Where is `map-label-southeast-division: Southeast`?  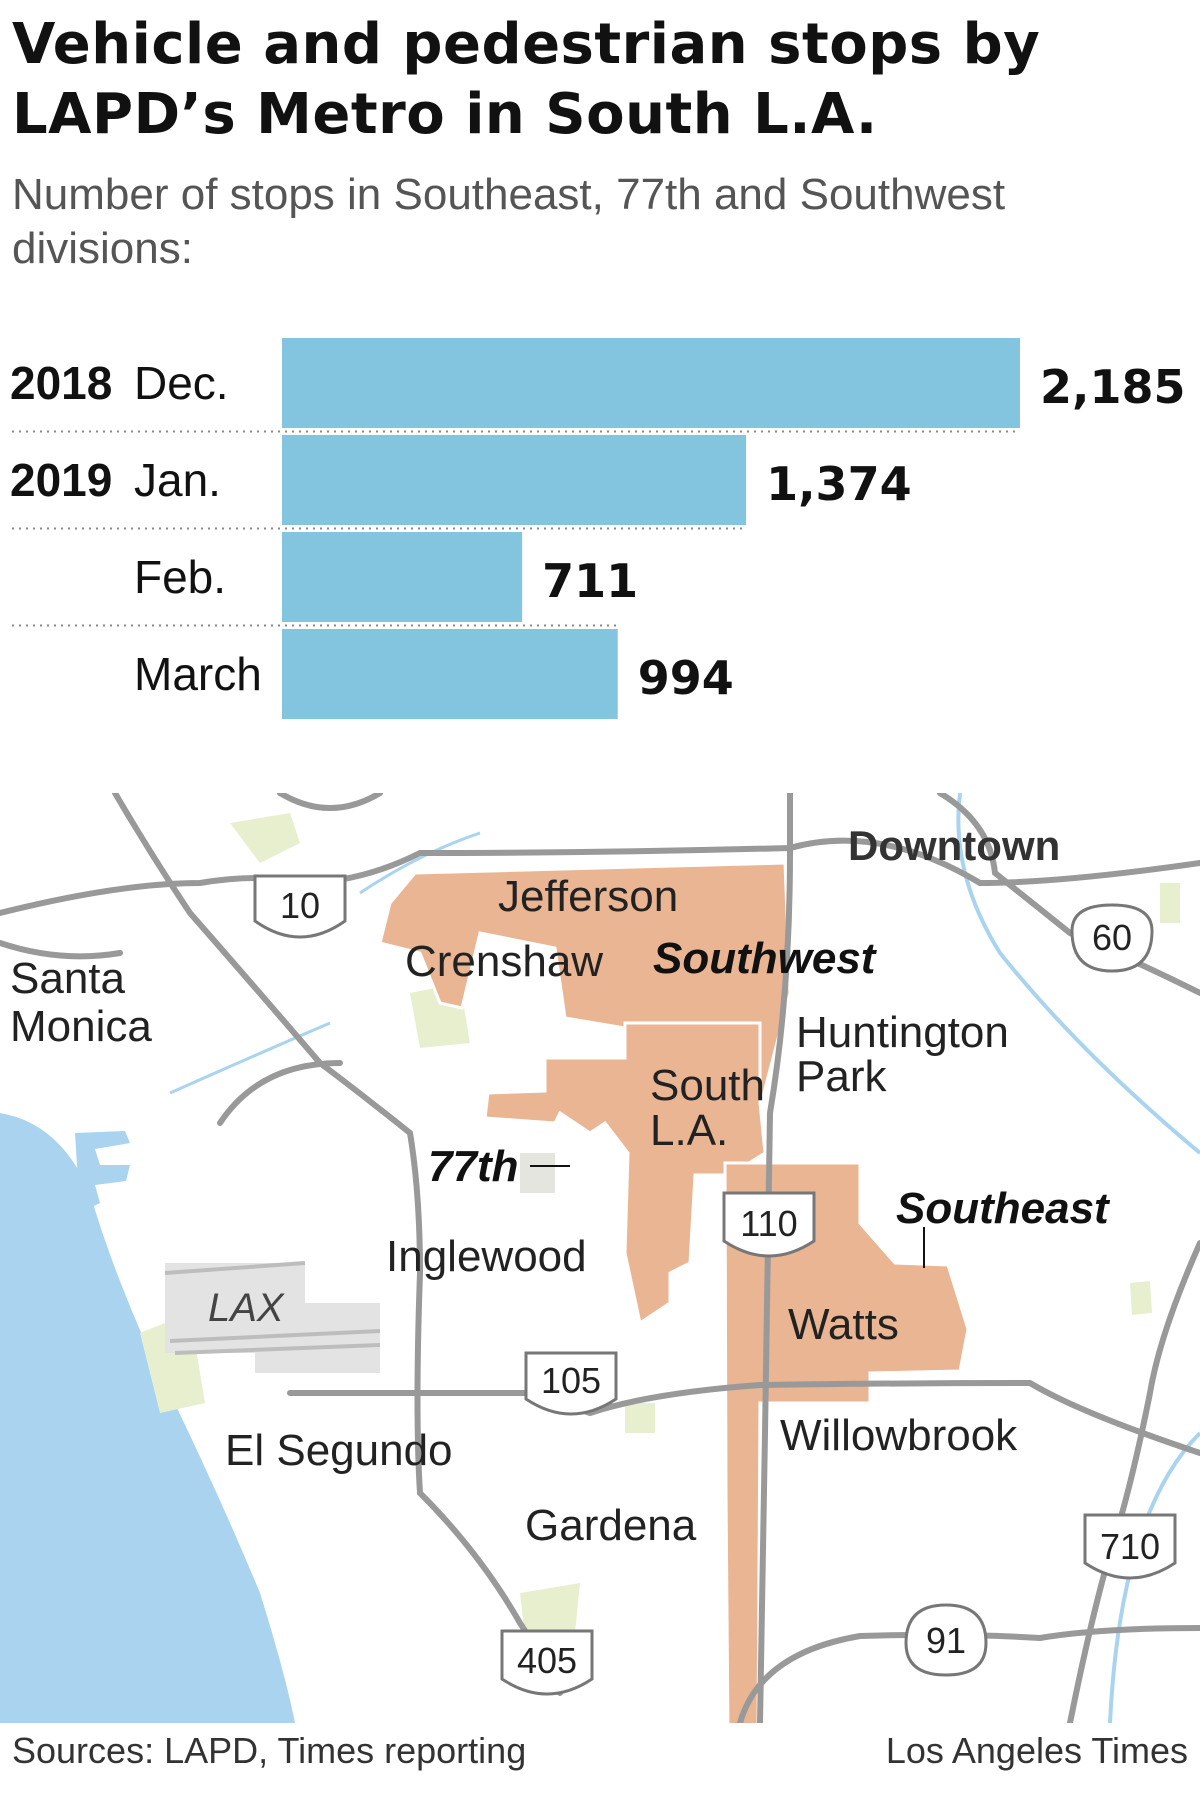 map-label-southeast-division: Southeast is located at coordinates (1003, 1208).